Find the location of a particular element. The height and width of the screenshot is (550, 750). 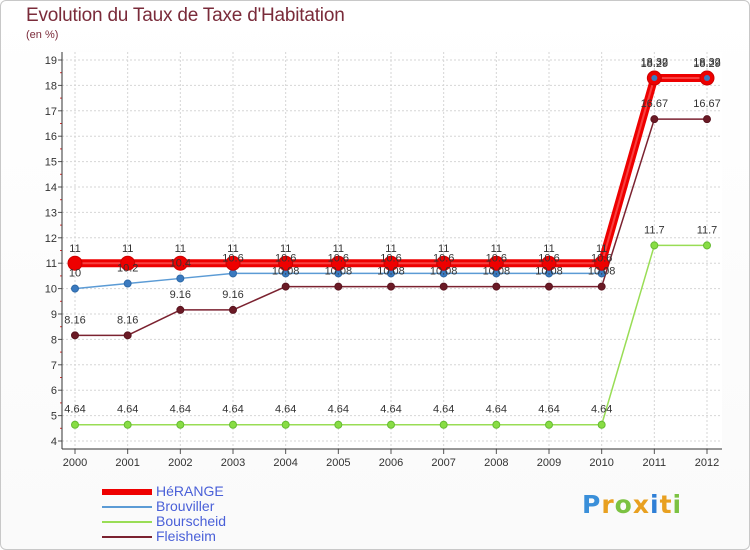

x-tick-label: 2001 is located at coordinates (127, 463).